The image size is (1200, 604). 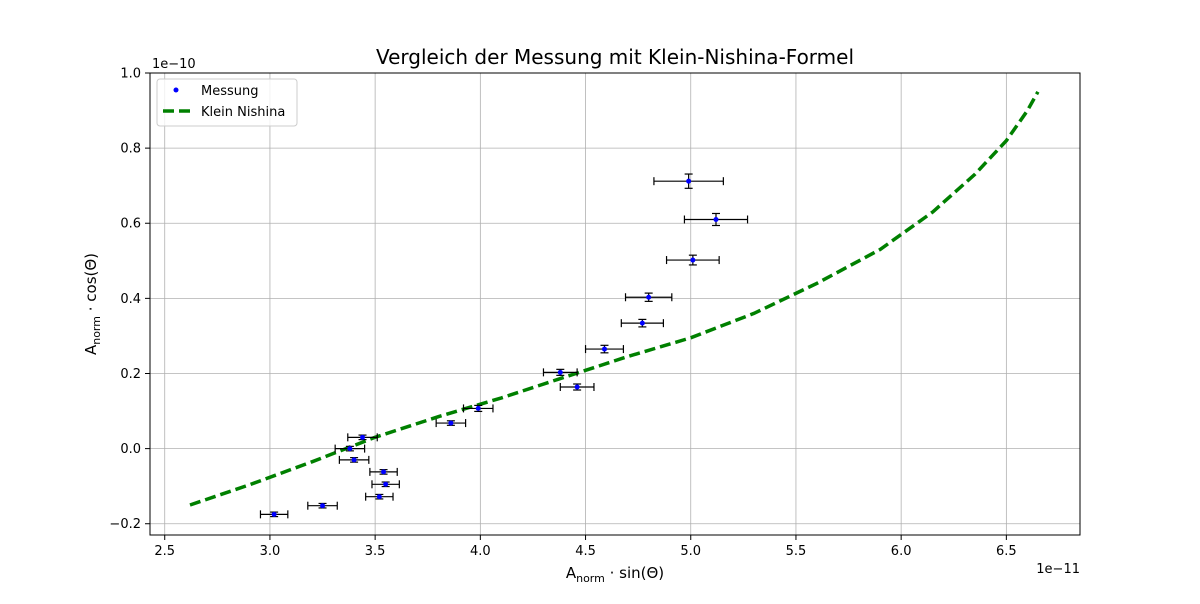 I want to click on x-tick-label: 6.5, so click(x=1006, y=551).